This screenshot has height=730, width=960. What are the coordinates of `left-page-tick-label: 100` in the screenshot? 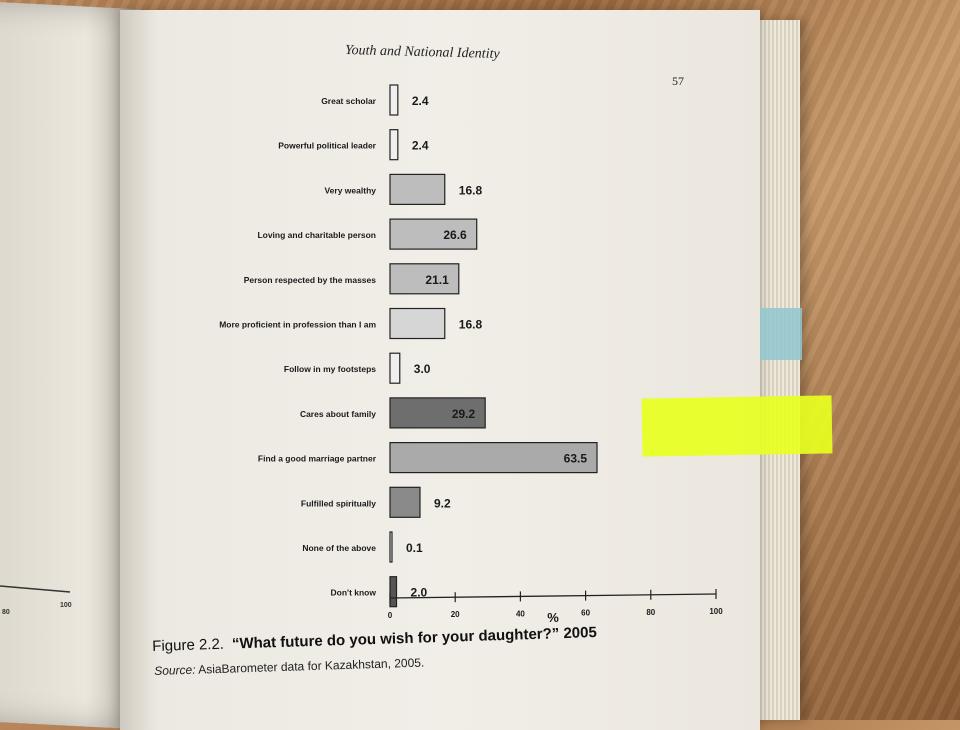 It's located at (66, 605).